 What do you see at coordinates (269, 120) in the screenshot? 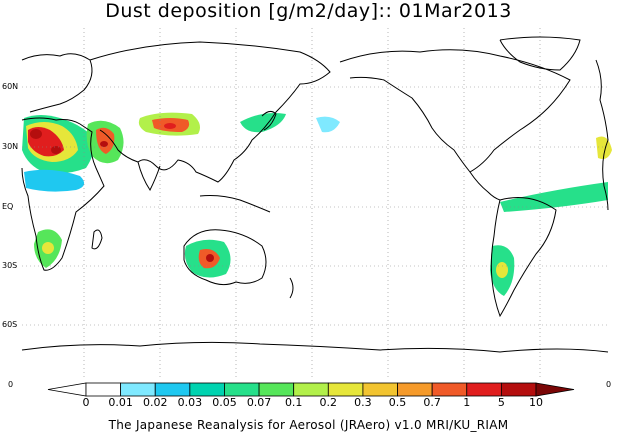
I see `coast-japan` at bounding box center [269, 120].